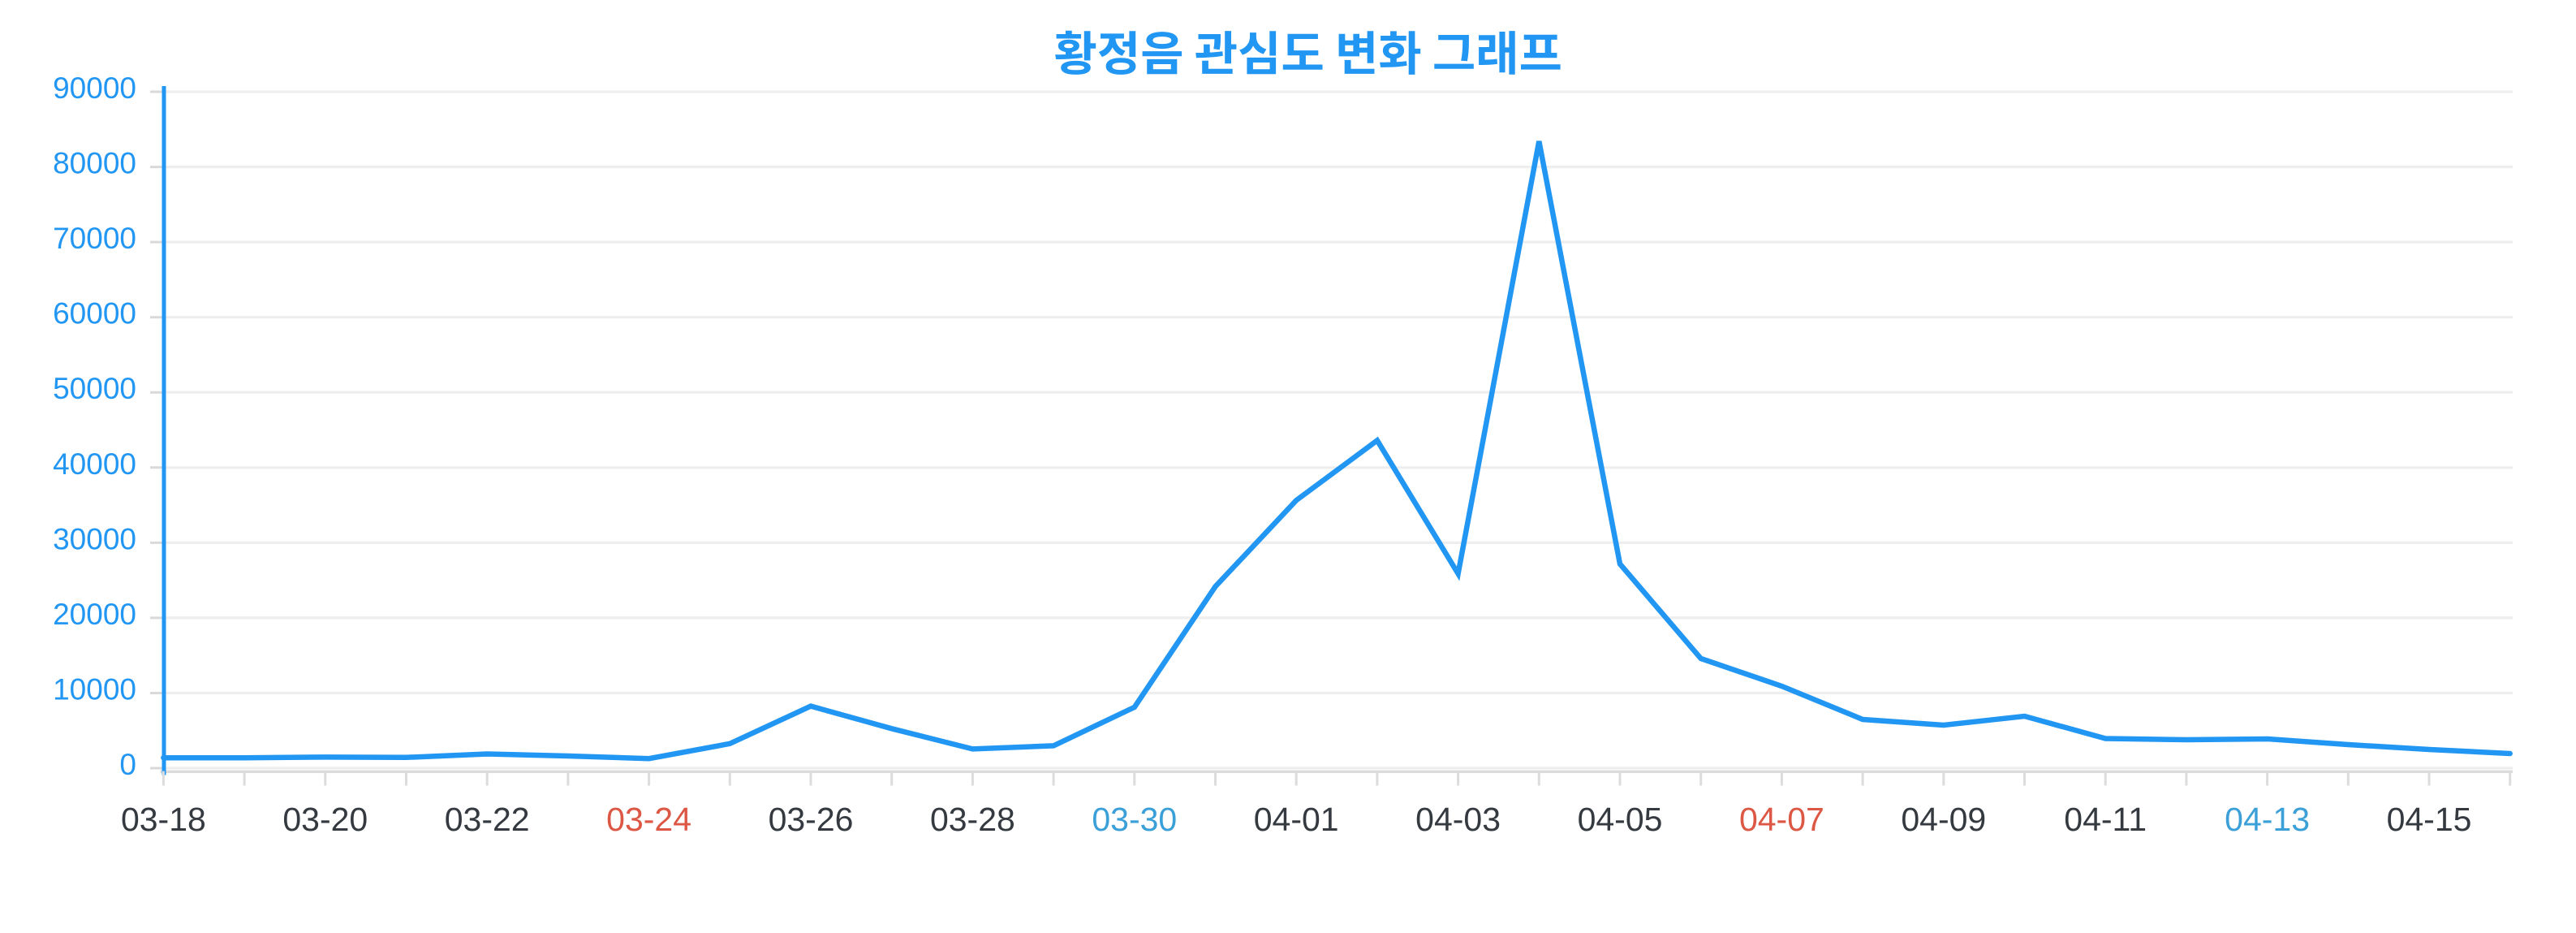  Describe the element at coordinates (325, 819) in the screenshot. I see `svg-text: 03-20` at that location.